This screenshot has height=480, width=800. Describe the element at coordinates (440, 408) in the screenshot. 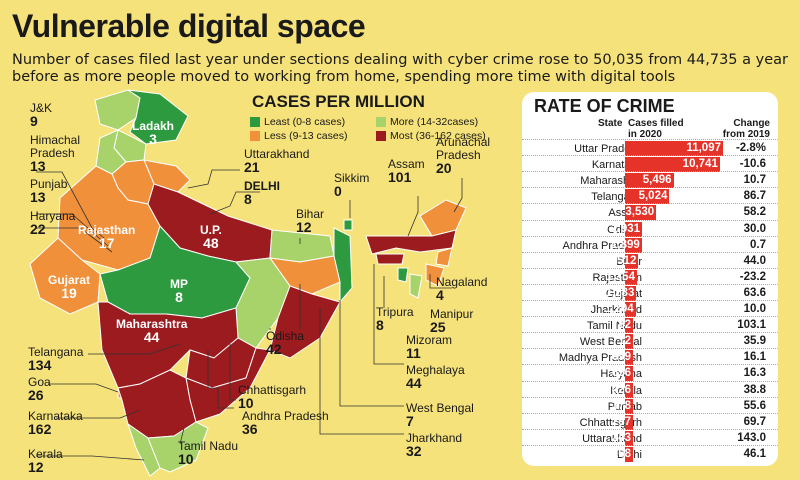

I see `label-westbengal-name: West Bengal` at that location.